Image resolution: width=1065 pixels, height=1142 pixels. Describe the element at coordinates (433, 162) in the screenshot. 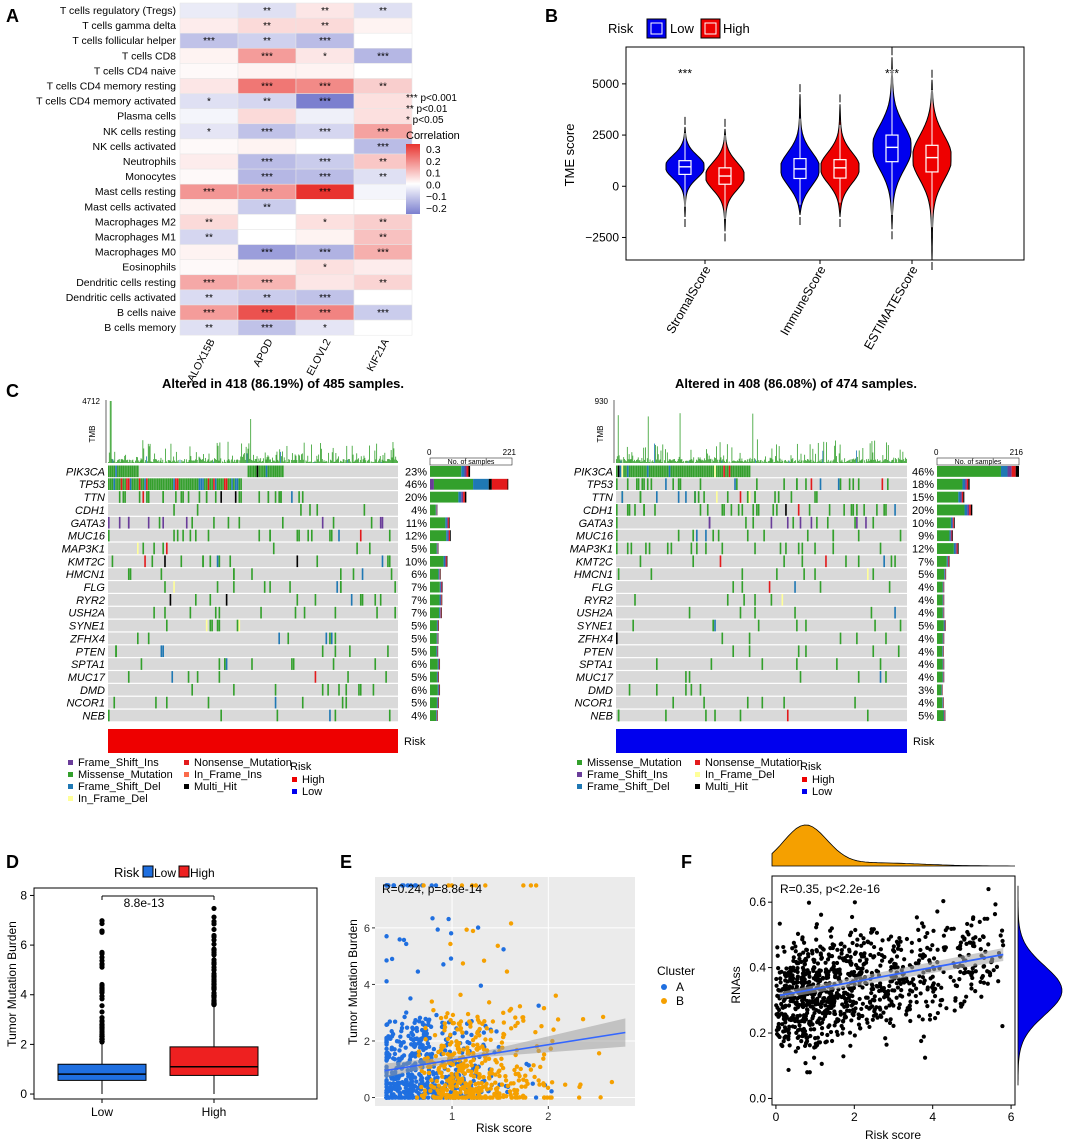

I see `colorbar-tick-label: 0.2` at that location.